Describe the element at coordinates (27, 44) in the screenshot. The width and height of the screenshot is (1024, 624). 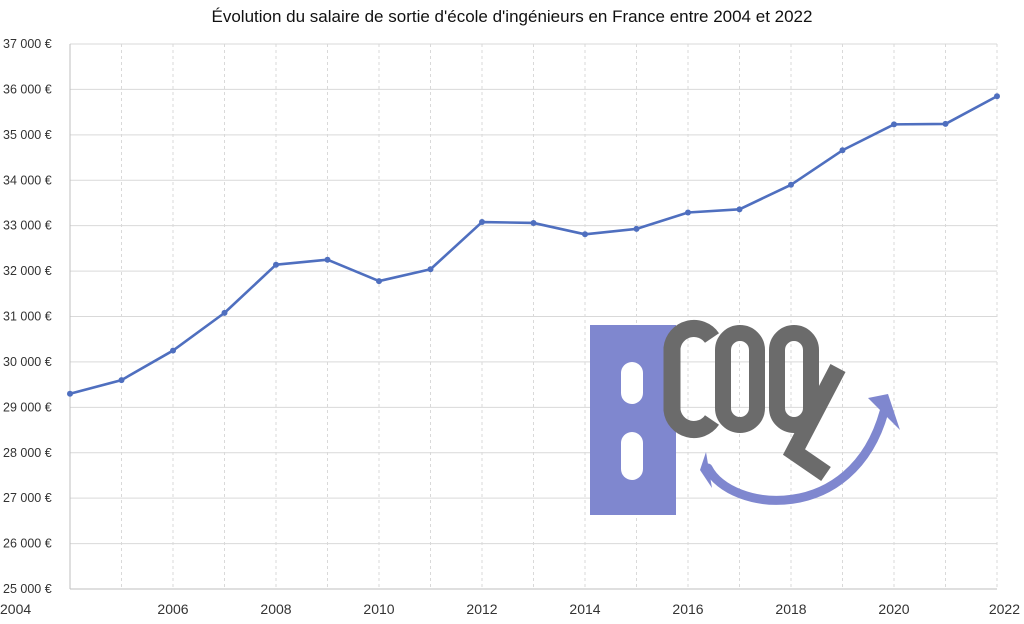
I see `y-tick-label: 37 000 €` at that location.